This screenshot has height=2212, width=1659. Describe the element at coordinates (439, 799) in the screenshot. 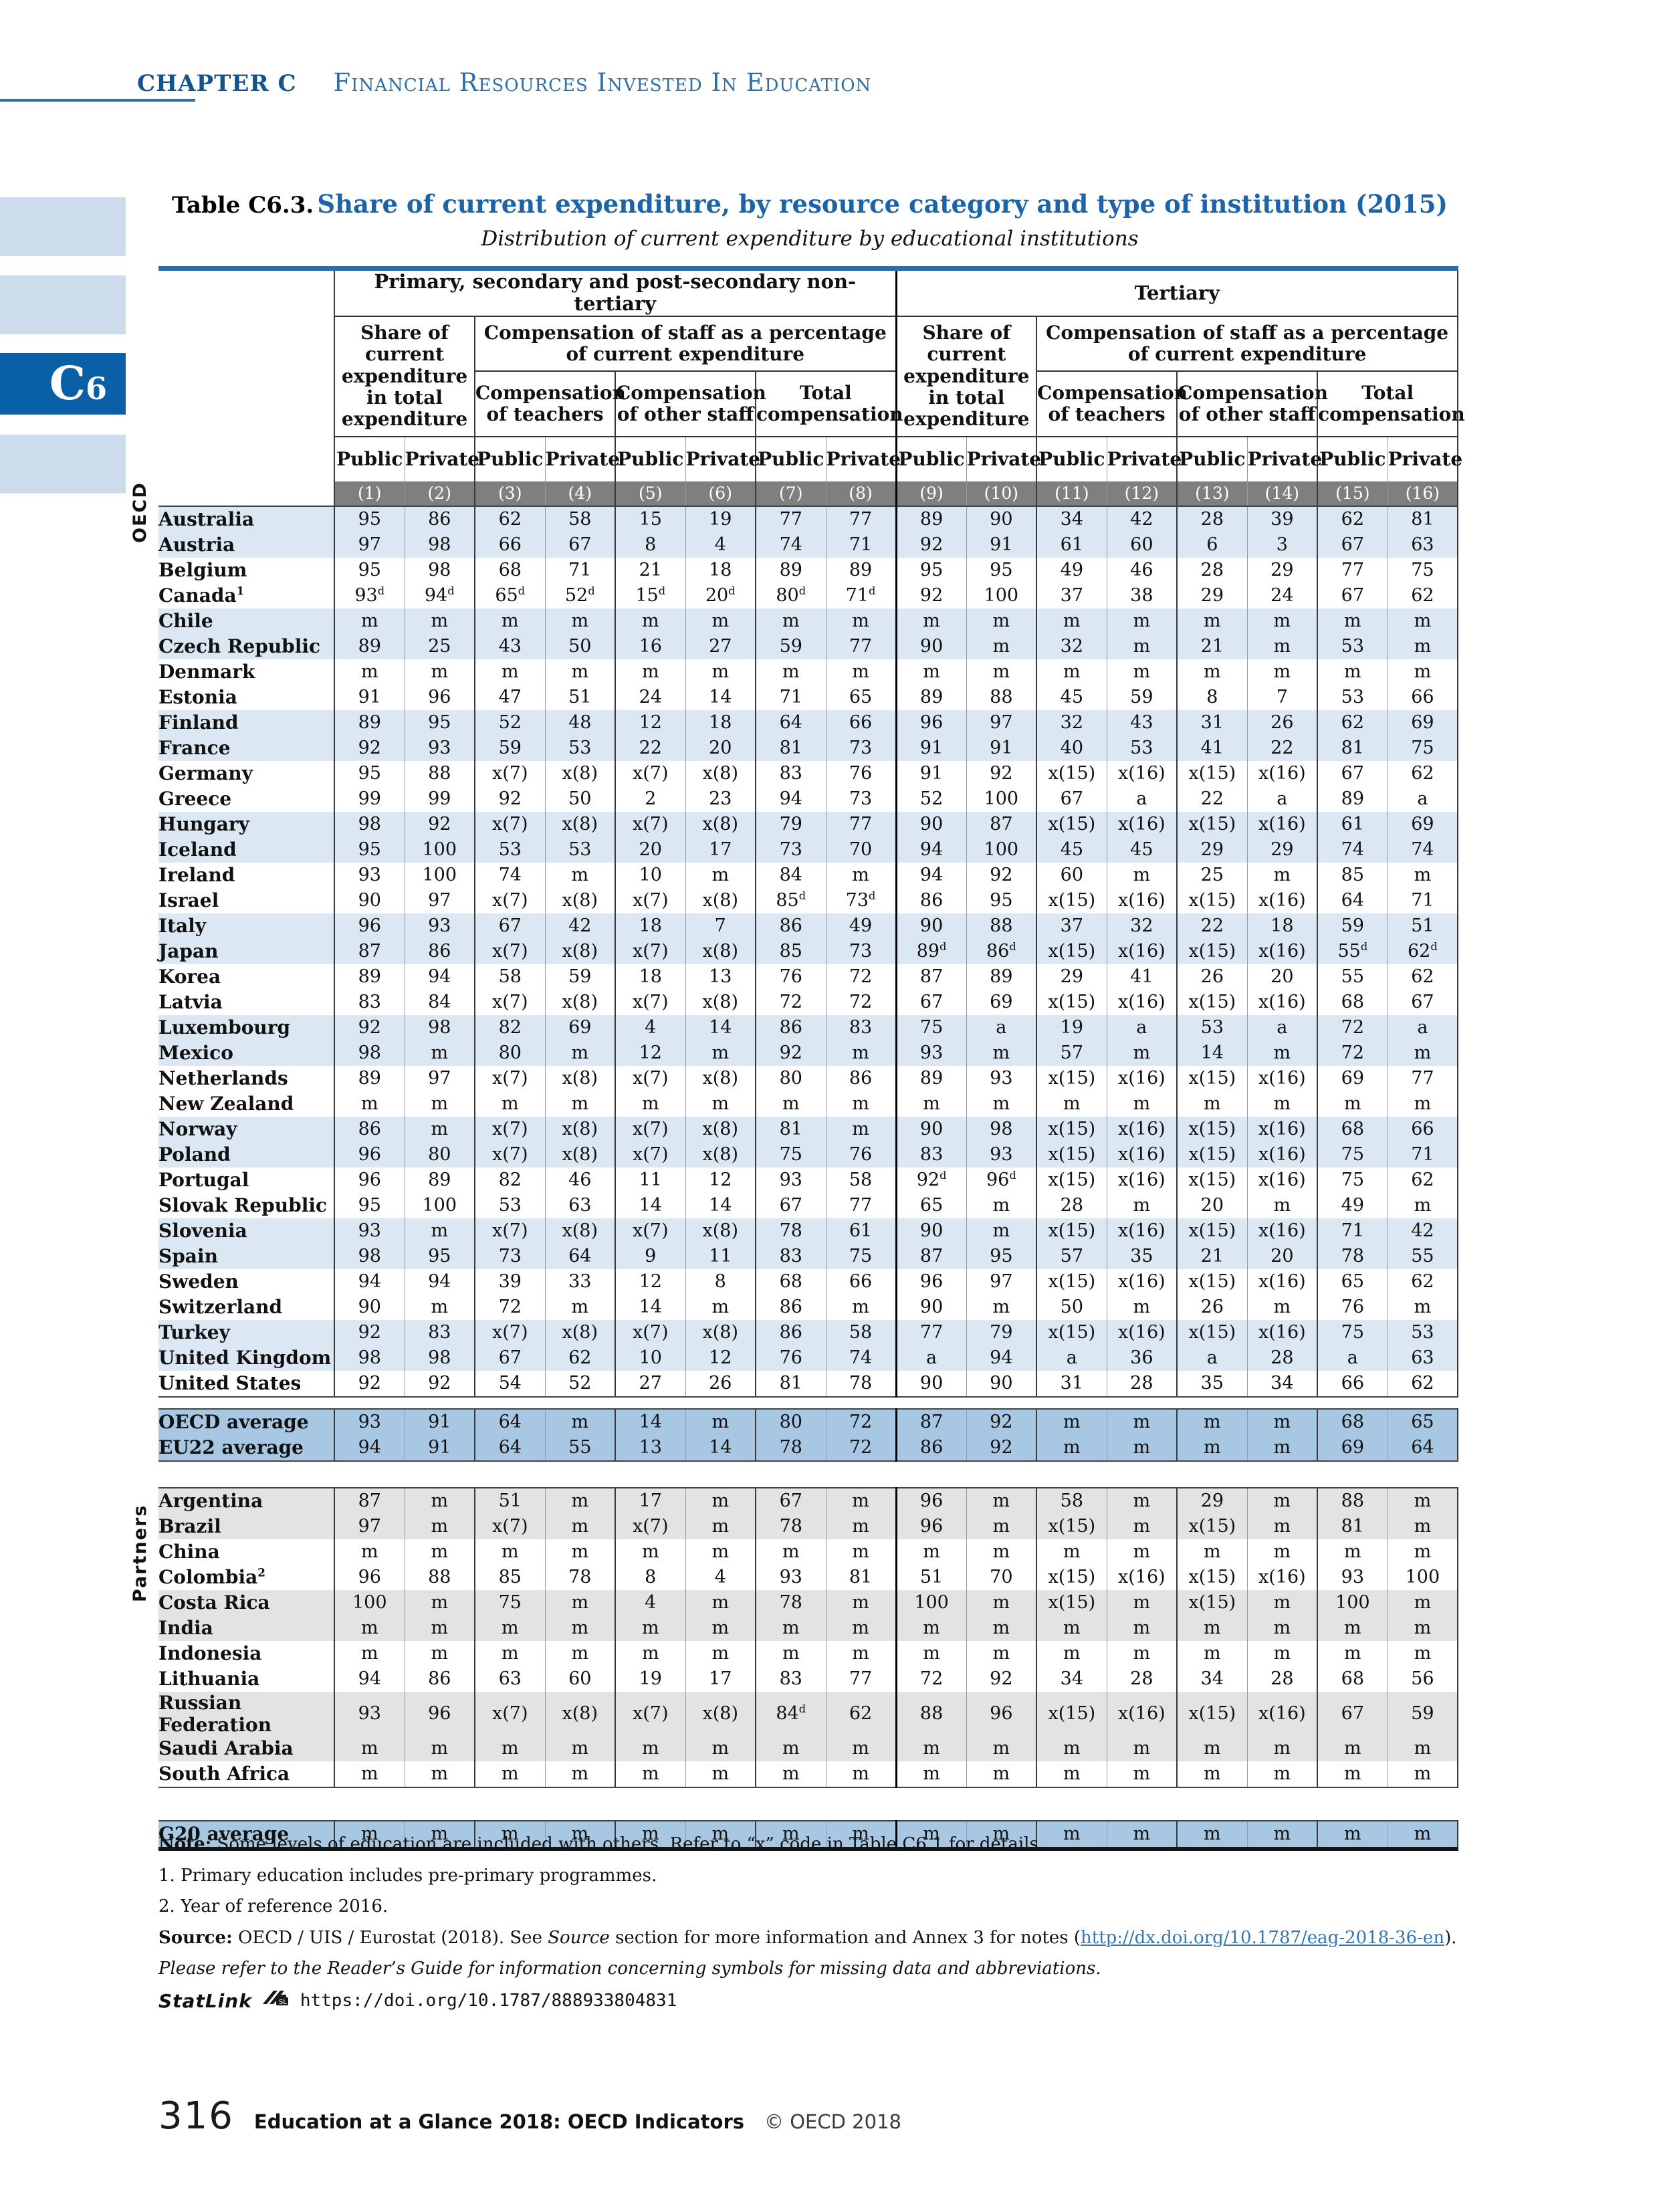

I see `cell: 99` at that location.